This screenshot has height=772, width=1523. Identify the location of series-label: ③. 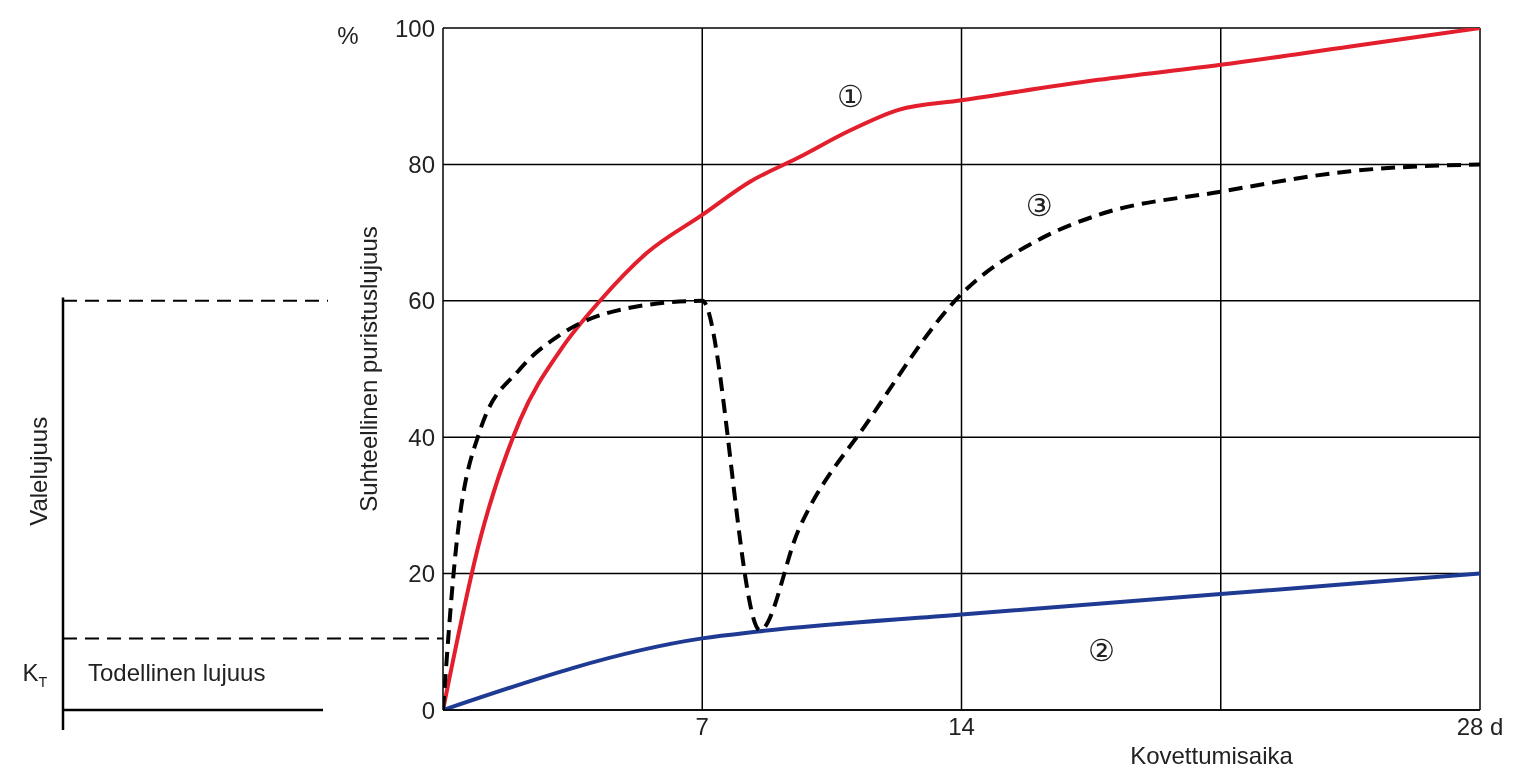
(1039, 205).